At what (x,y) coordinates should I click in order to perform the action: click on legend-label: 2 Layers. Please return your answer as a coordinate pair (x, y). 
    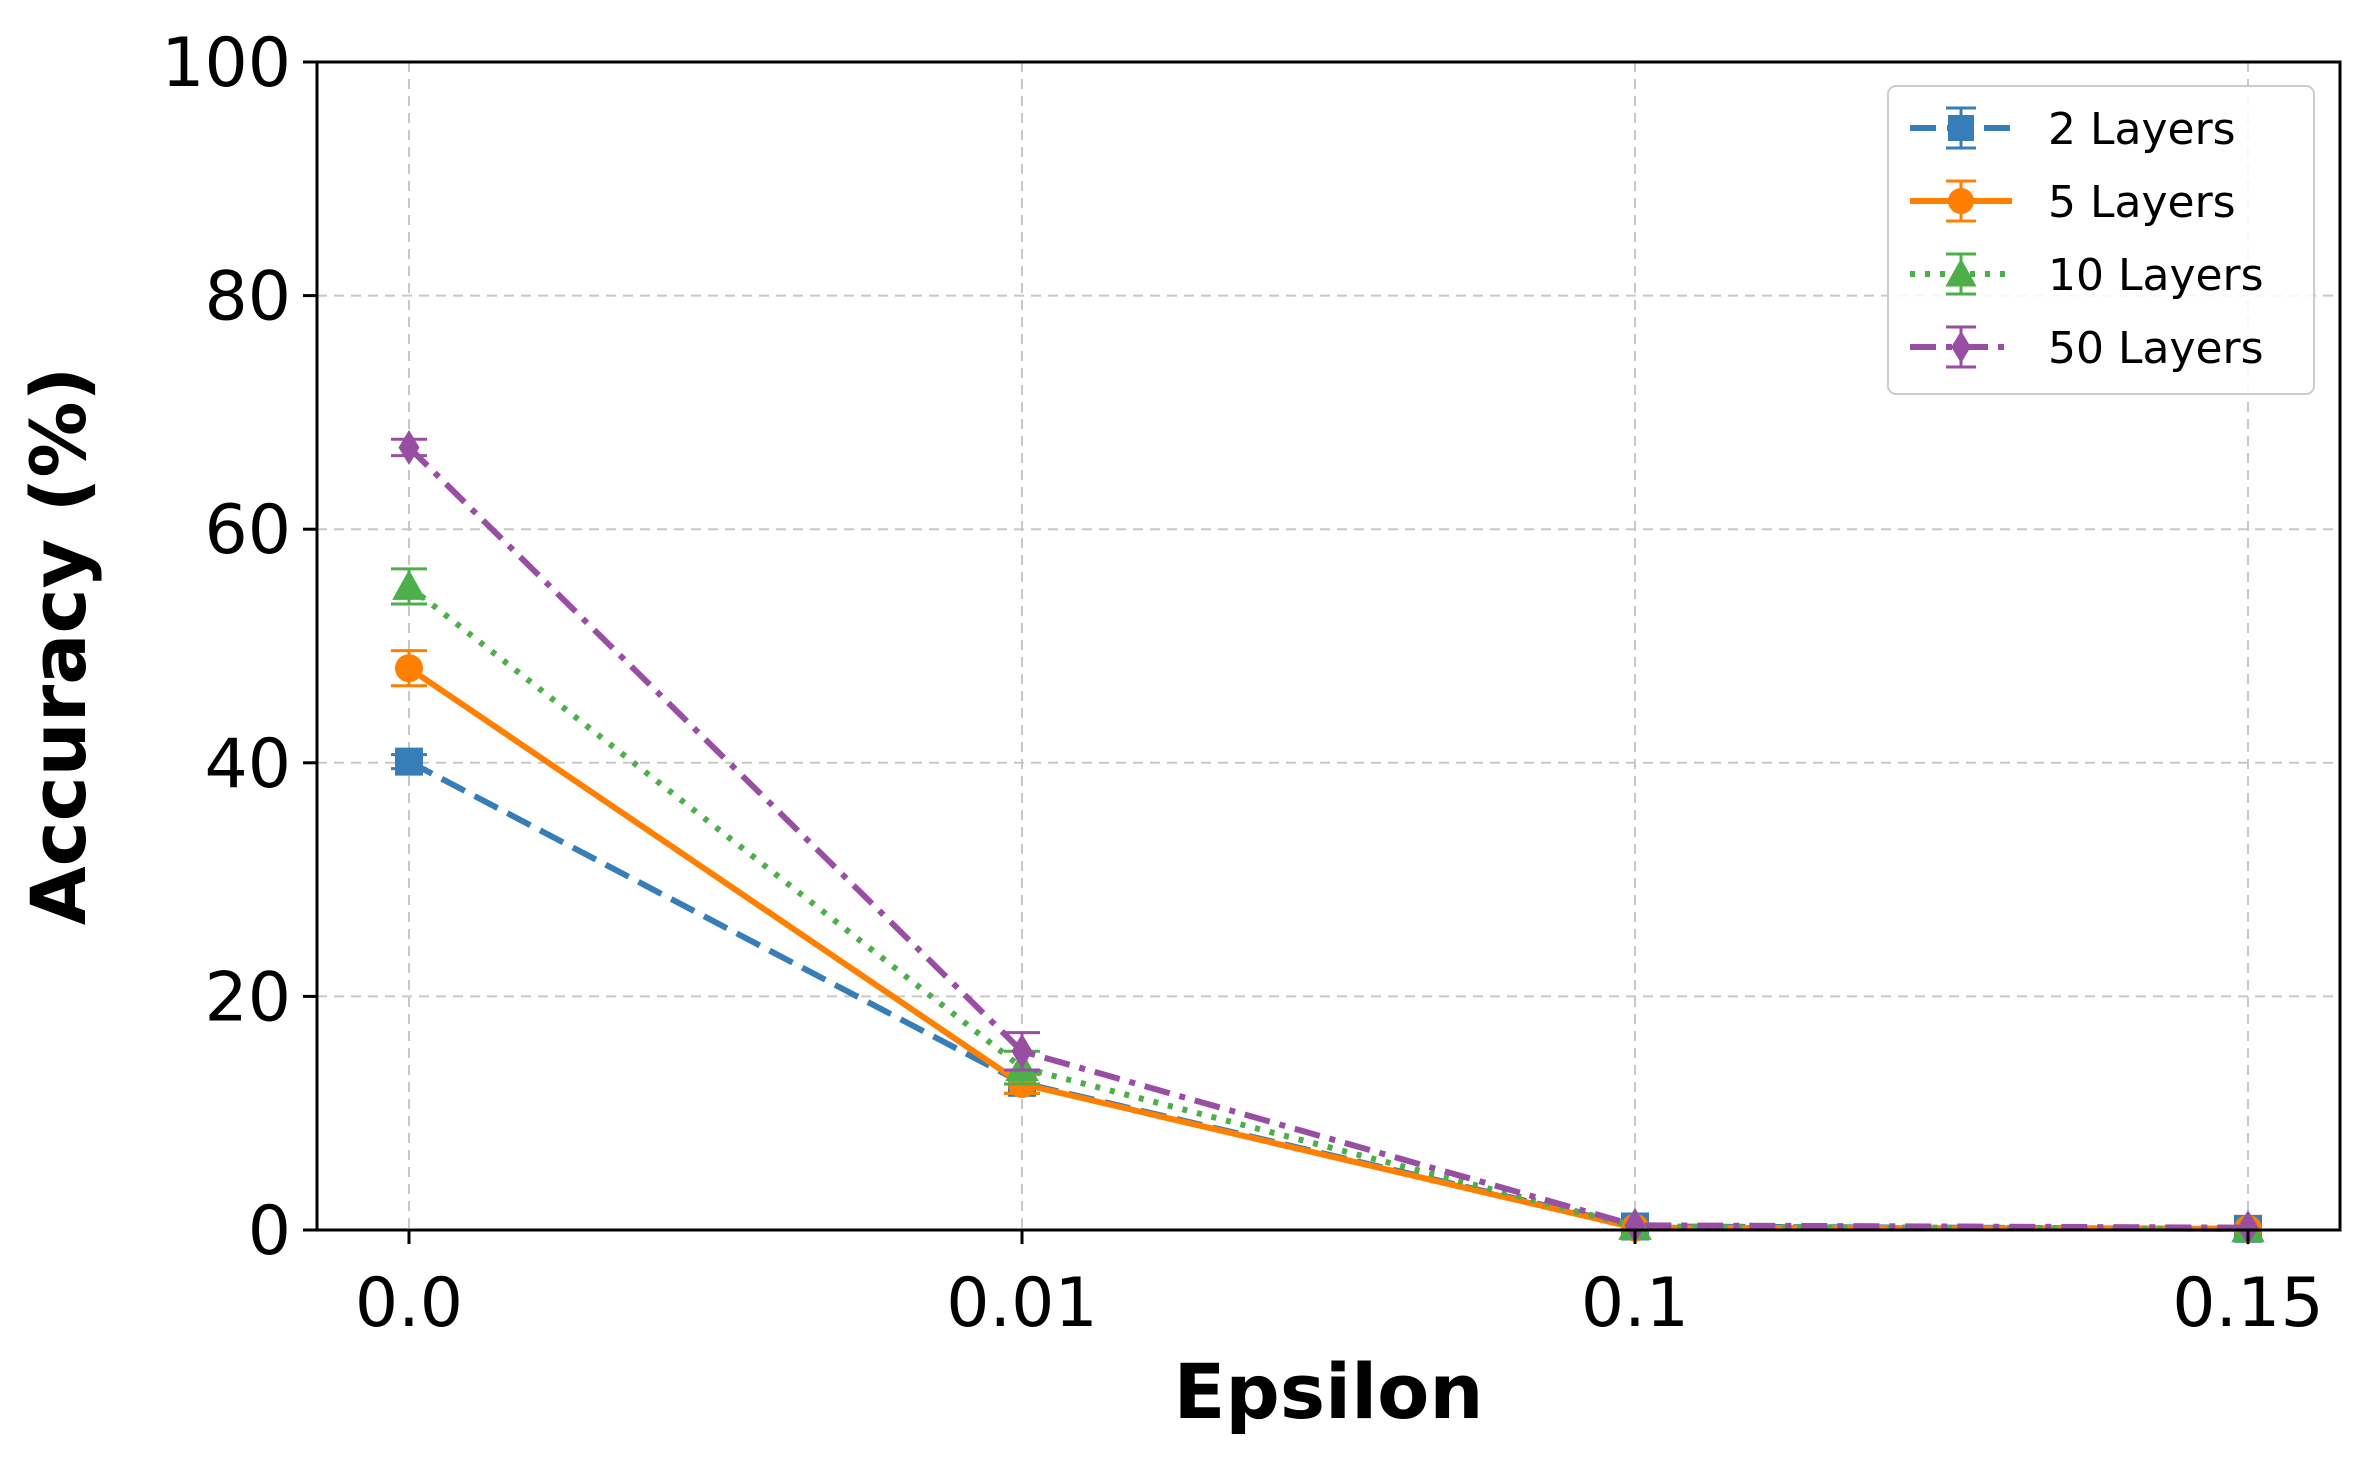
    Looking at the image, I should click on (2142, 129).